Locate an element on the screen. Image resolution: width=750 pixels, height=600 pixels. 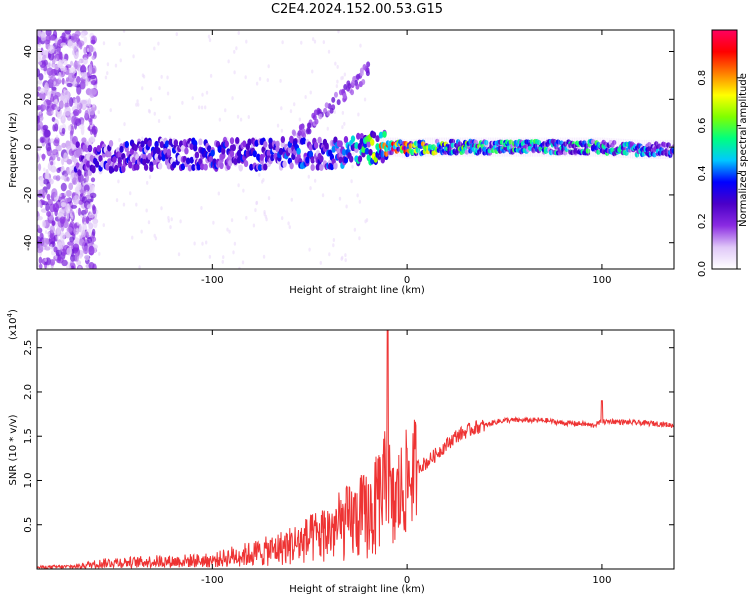
snr-x-tick-label: -100 is located at coordinates (212, 580).